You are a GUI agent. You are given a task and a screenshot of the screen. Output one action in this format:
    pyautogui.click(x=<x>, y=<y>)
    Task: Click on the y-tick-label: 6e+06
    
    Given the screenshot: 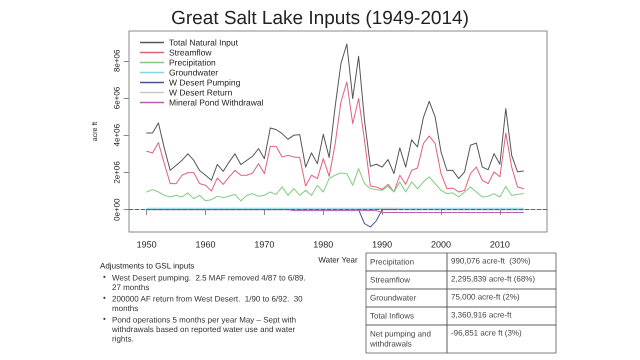 What is the action you would take?
    pyautogui.click(x=117, y=98)
    